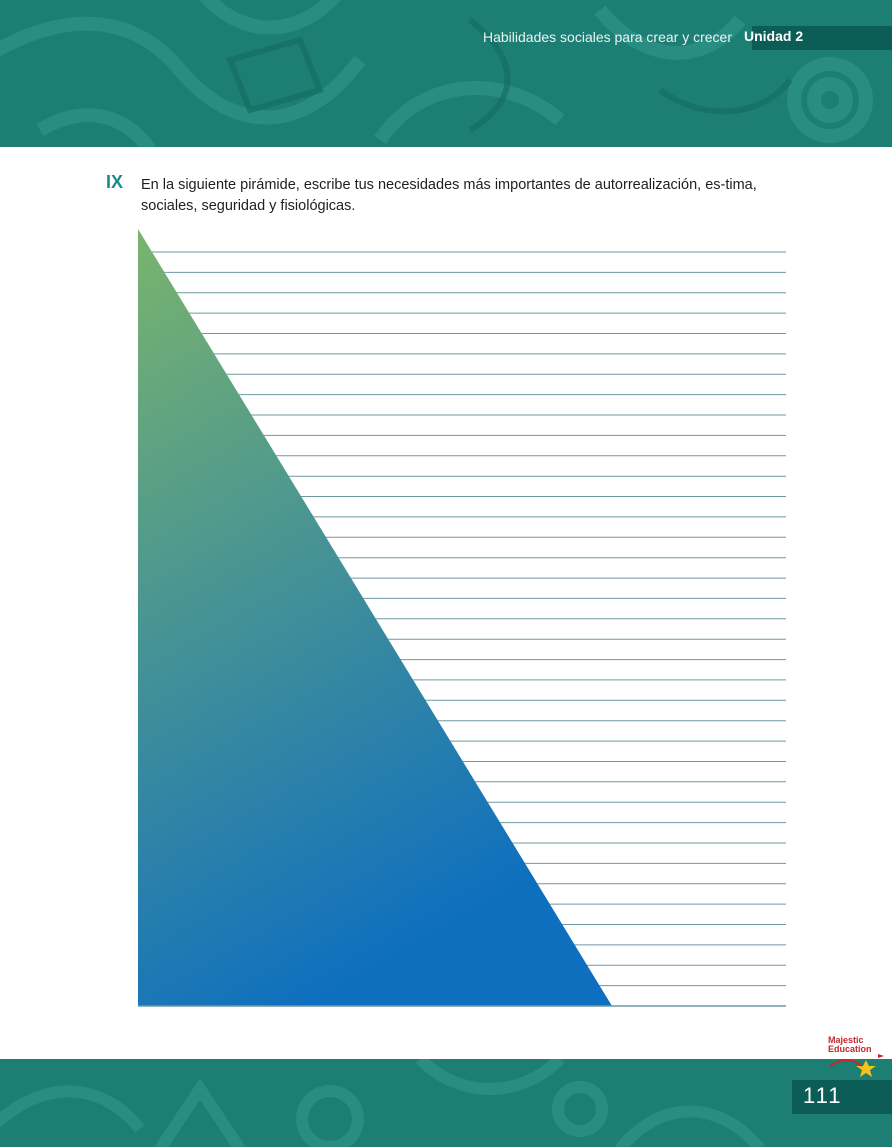 The width and height of the screenshot is (892, 1147). What do you see at coordinates (822, 38) in the screenshot?
I see `header-unit-bar` at bounding box center [822, 38].